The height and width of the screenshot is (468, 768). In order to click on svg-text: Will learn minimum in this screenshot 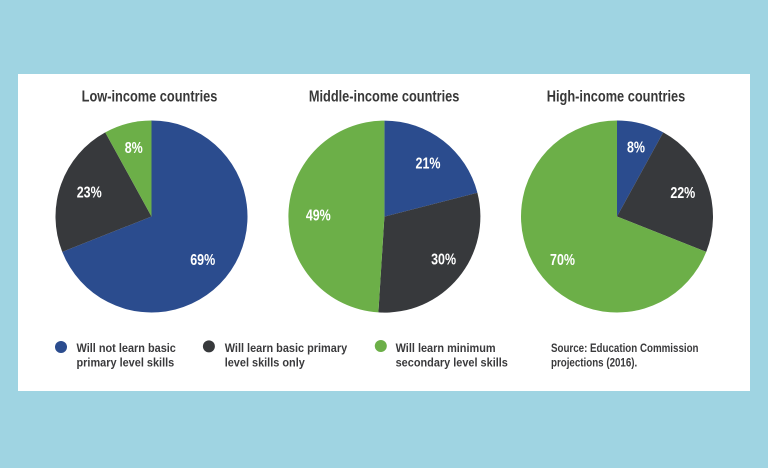, I will do `click(446, 349)`.